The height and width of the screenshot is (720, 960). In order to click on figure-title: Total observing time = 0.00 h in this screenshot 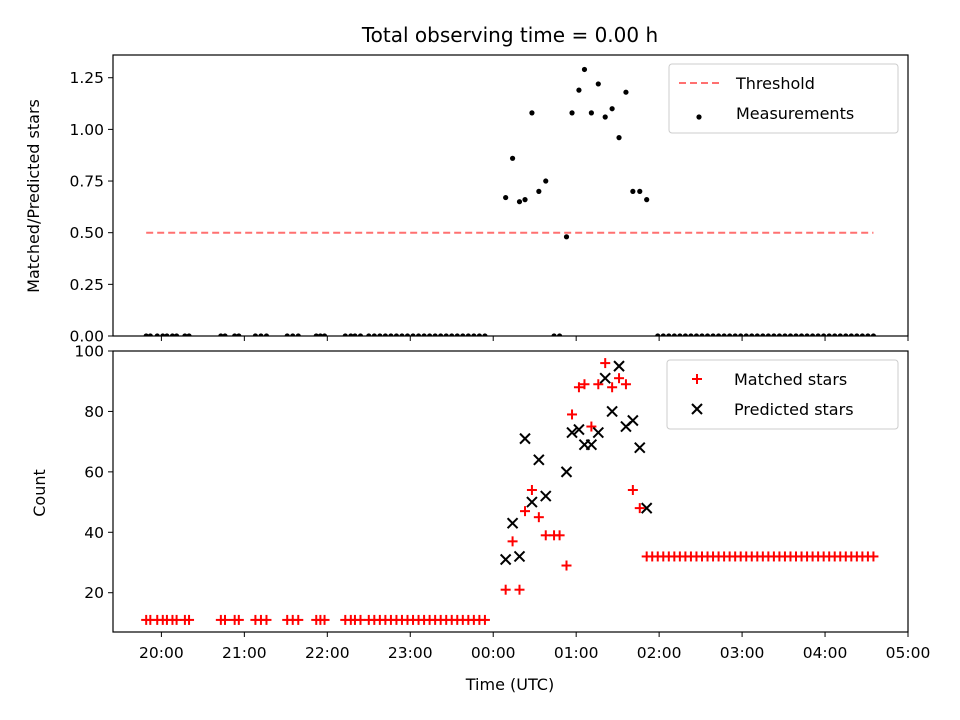, I will do `click(509, 35)`.